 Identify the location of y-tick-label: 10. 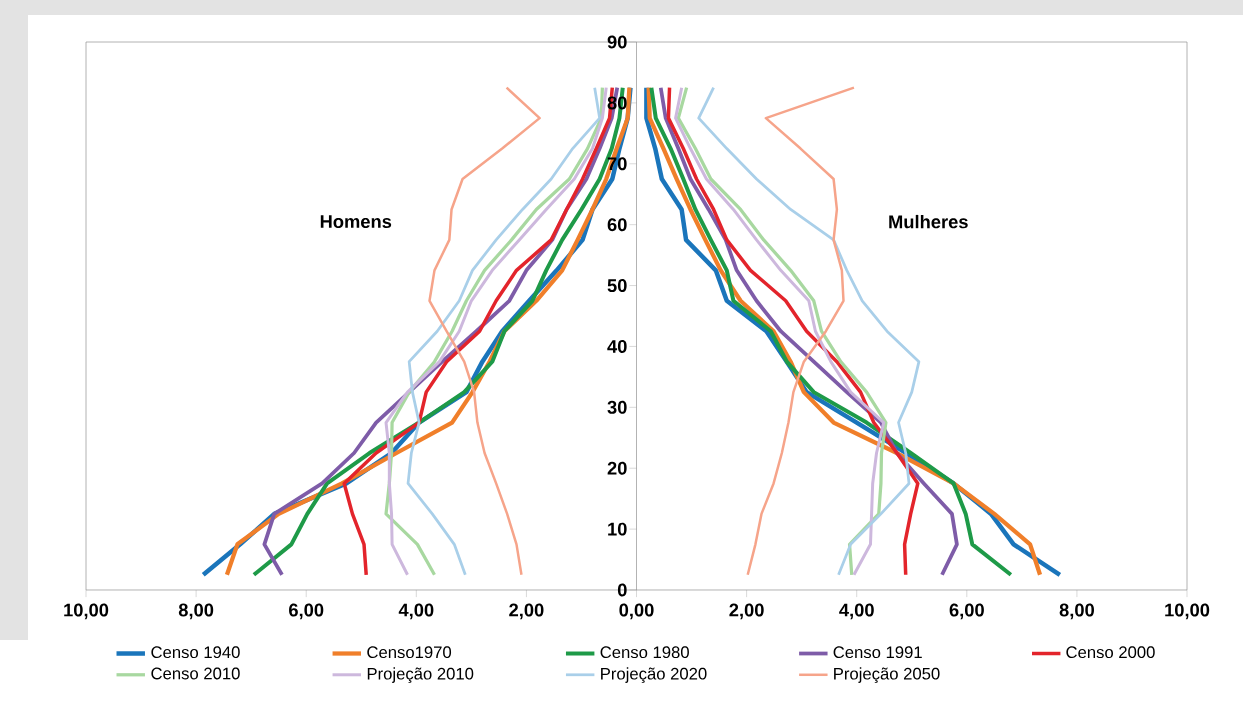
(617, 529).